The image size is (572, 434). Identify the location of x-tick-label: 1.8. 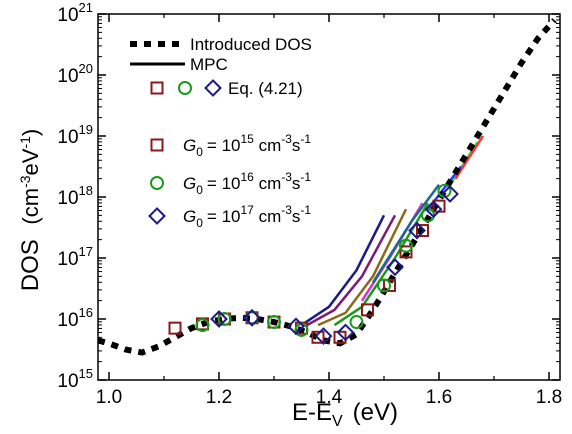
(549, 397).